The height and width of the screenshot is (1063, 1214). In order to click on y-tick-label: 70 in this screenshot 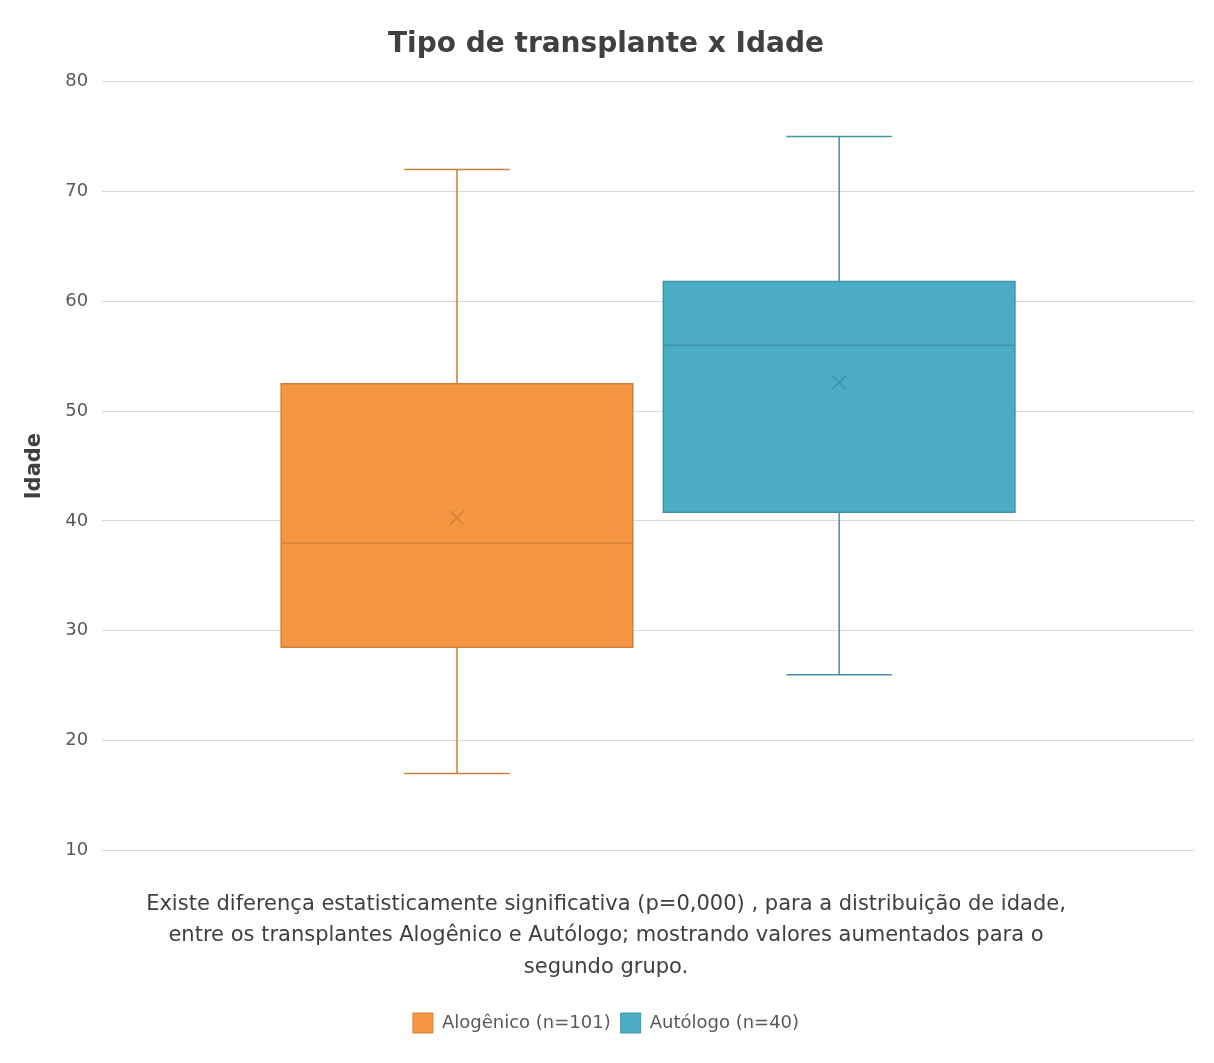, I will do `click(77, 190)`.